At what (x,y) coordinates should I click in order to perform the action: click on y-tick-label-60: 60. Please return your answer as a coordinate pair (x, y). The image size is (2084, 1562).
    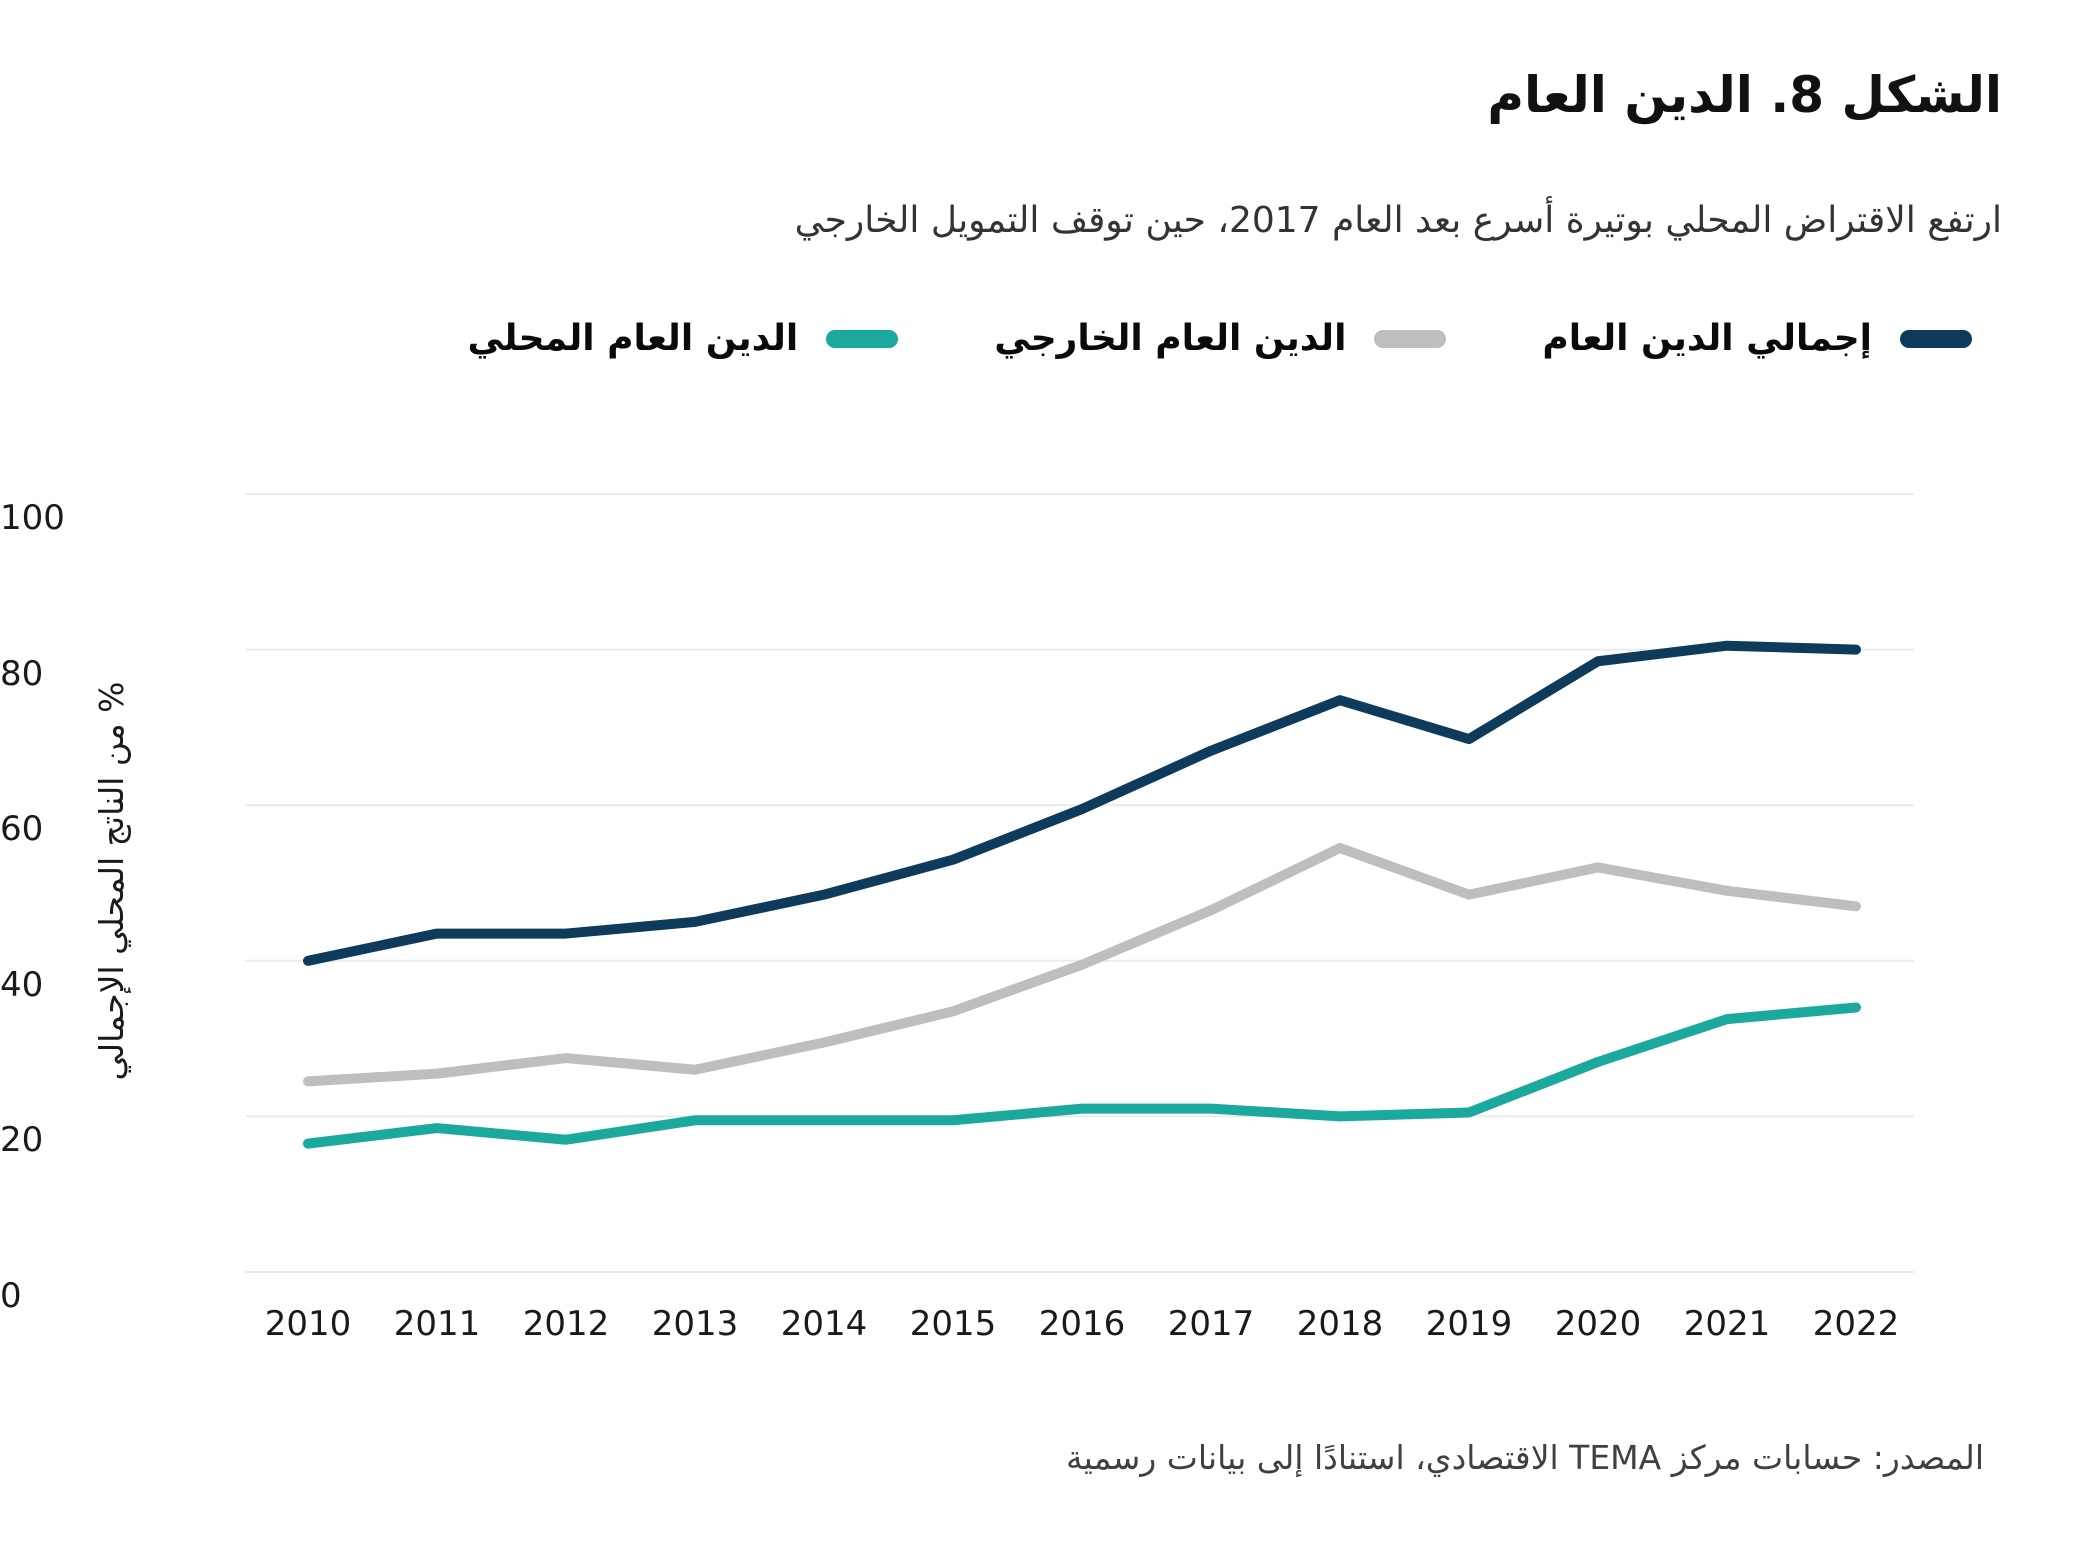
    Looking at the image, I should click on (22, 829).